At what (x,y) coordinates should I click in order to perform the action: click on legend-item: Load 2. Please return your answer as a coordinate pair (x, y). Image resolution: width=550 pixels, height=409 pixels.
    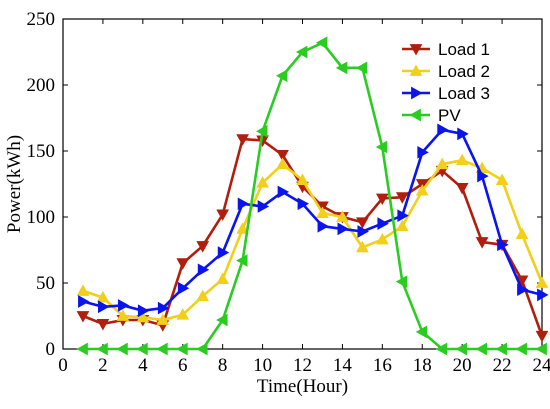
    Looking at the image, I should click on (446, 71).